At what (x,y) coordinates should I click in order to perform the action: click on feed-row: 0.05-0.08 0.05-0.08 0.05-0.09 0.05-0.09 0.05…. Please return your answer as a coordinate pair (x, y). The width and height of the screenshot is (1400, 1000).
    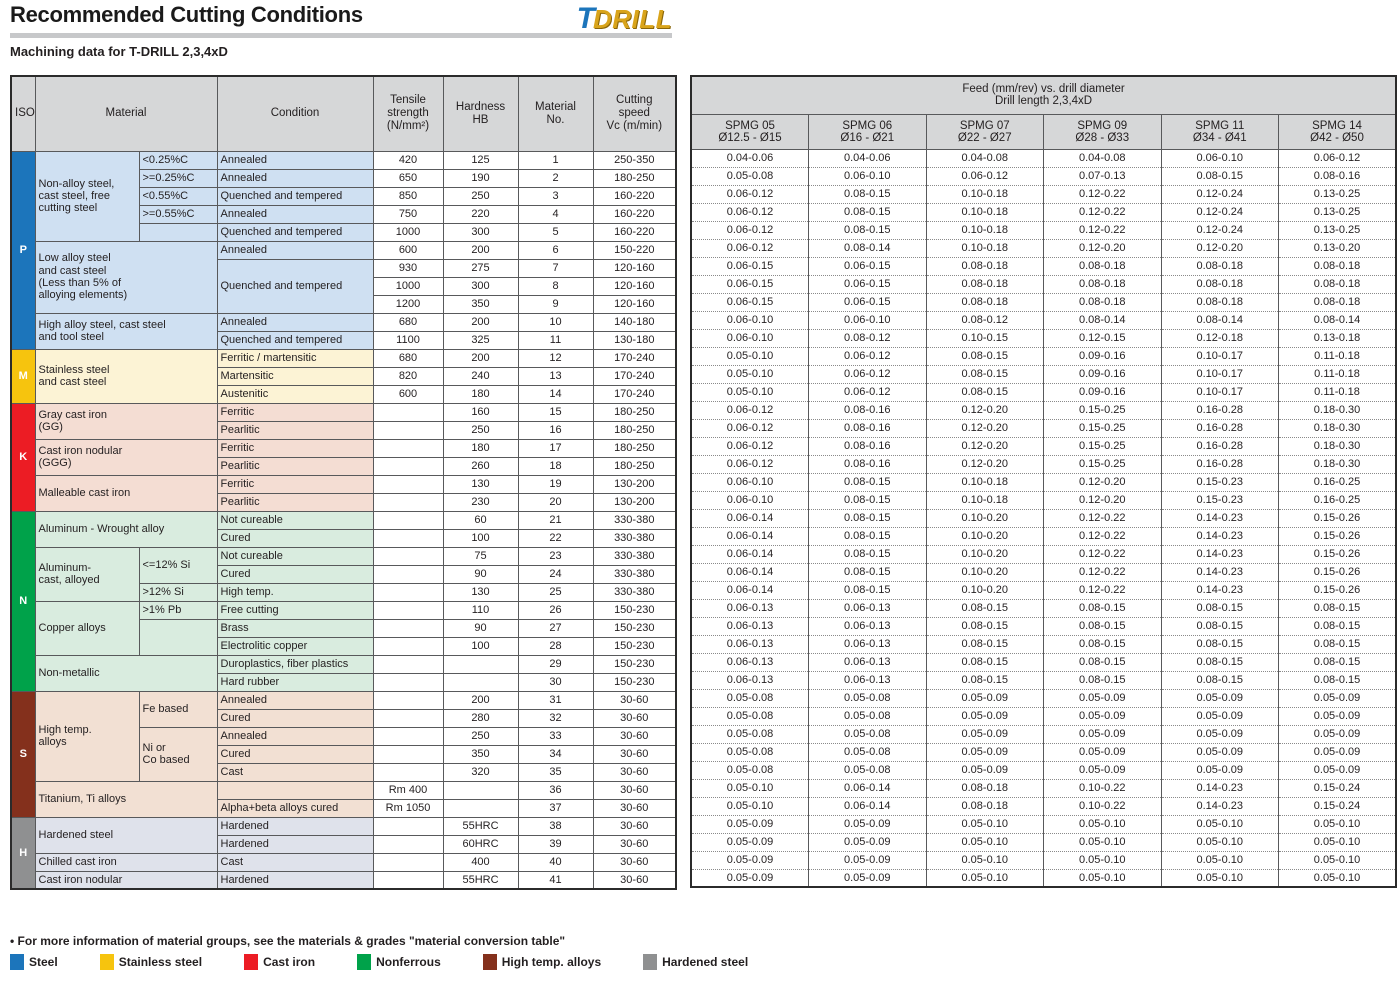
    Looking at the image, I should click on (1043, 715).